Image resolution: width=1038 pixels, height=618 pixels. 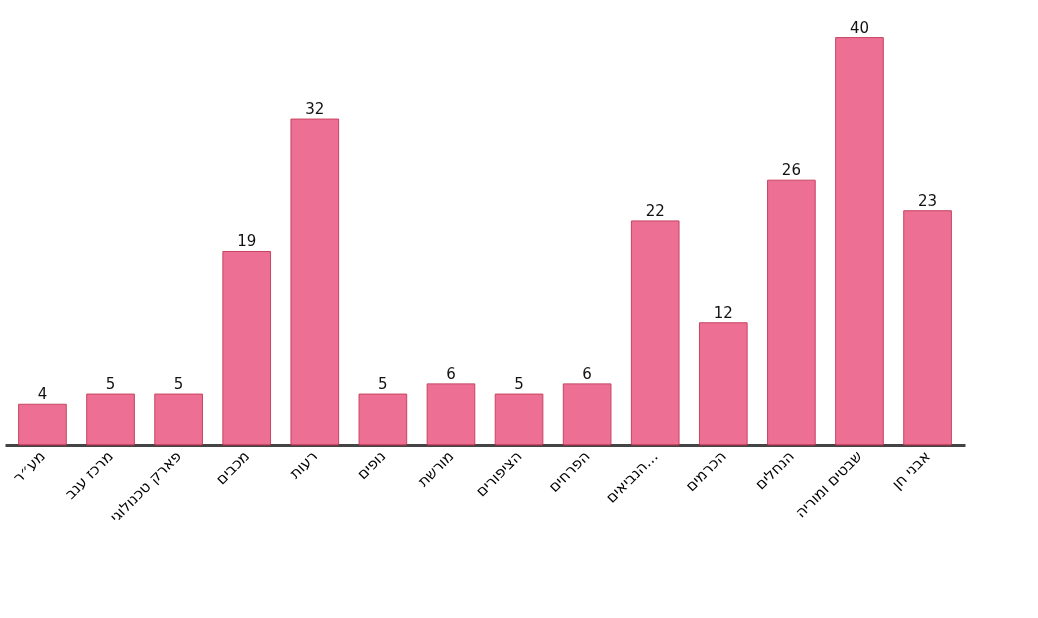 What do you see at coordinates (569, 471) in the screenshot?
I see `x-tick-label: הפרחים` at bounding box center [569, 471].